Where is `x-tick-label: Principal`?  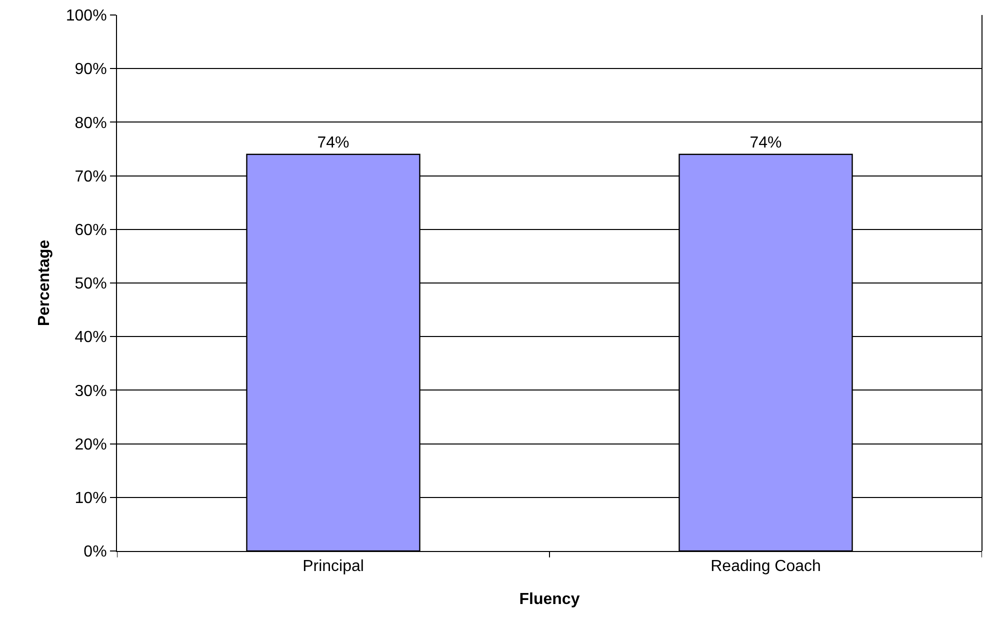 x-tick-label: Principal is located at coordinates (333, 567).